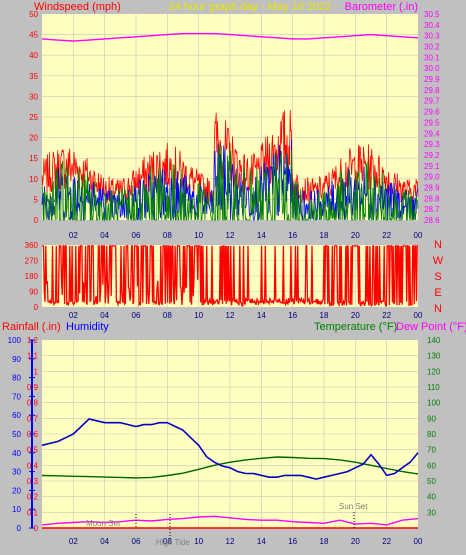 Image resolution: width=466 pixels, height=555 pixels. Describe the element at coordinates (418, 541) in the screenshot. I see `temp-panel-x-tick-label: 00` at that location.